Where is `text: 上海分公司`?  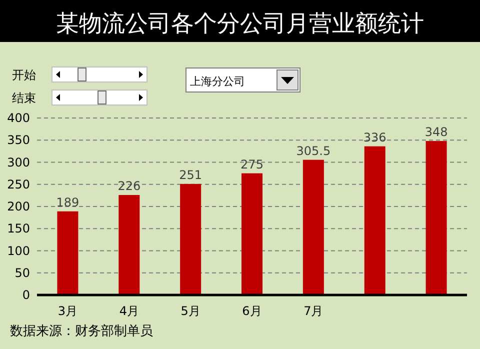 text: 上海分公司 is located at coordinates (217, 81).